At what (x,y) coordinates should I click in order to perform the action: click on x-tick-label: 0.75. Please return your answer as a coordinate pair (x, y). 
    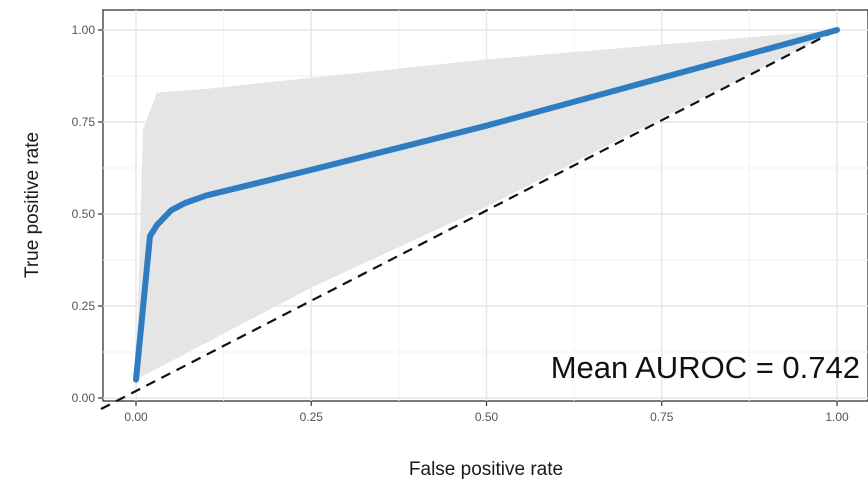
    Looking at the image, I should click on (662, 417).